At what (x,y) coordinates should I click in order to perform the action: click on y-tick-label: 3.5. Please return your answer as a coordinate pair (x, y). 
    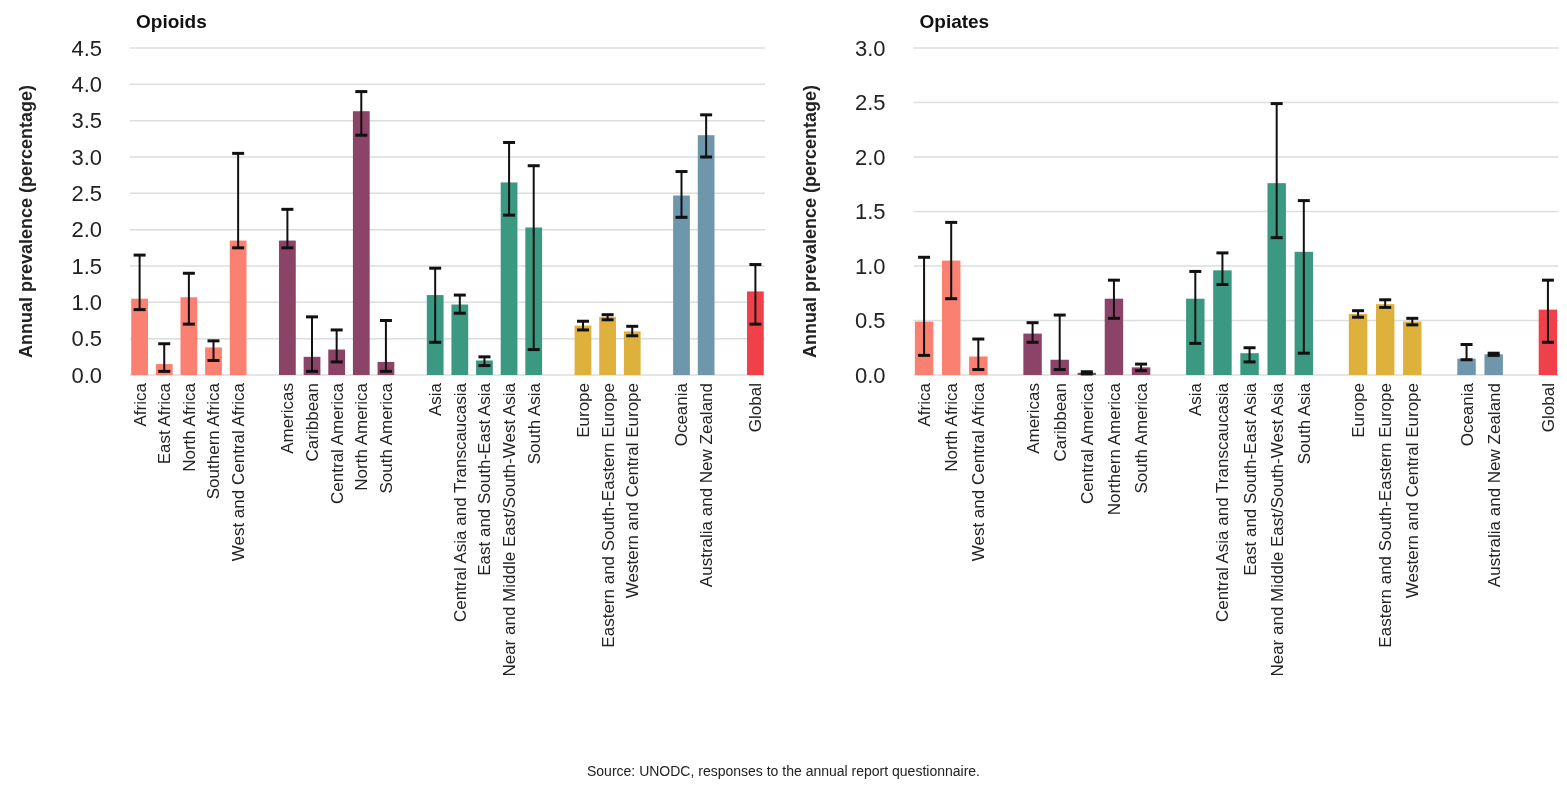
    Looking at the image, I should click on (86, 121).